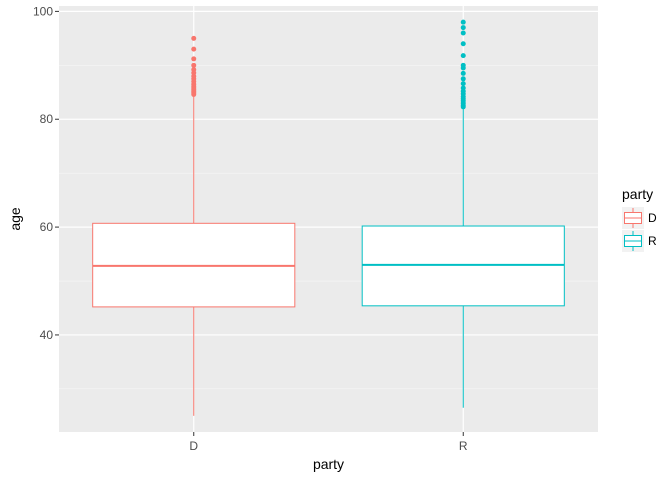  Describe the element at coordinates (47, 335) in the screenshot. I see `y-tick-label: 40` at that location.